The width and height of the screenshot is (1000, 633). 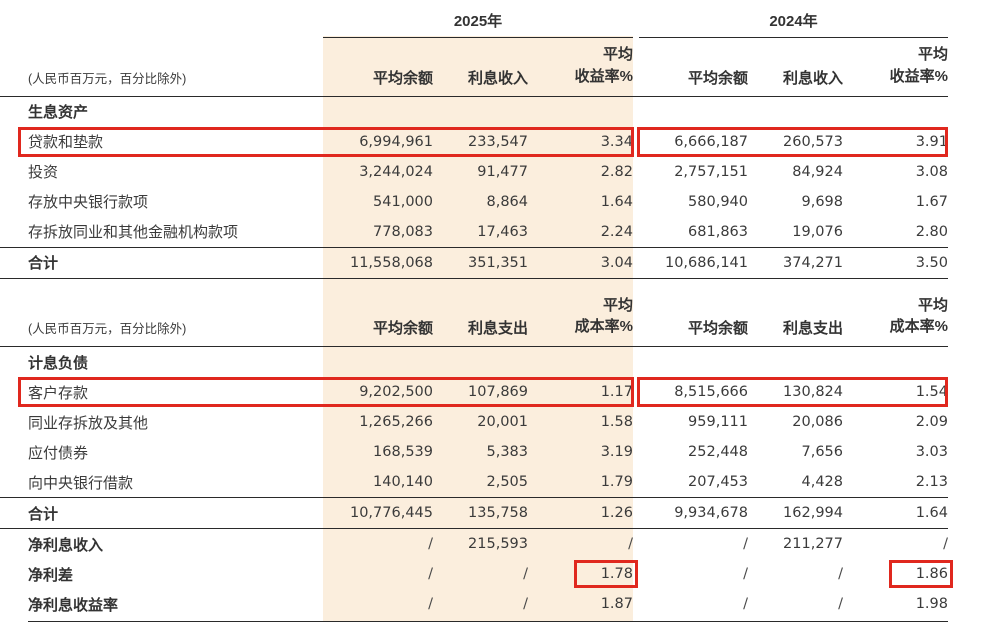 I want to click on cell-value: 135,758, so click(x=498, y=513).